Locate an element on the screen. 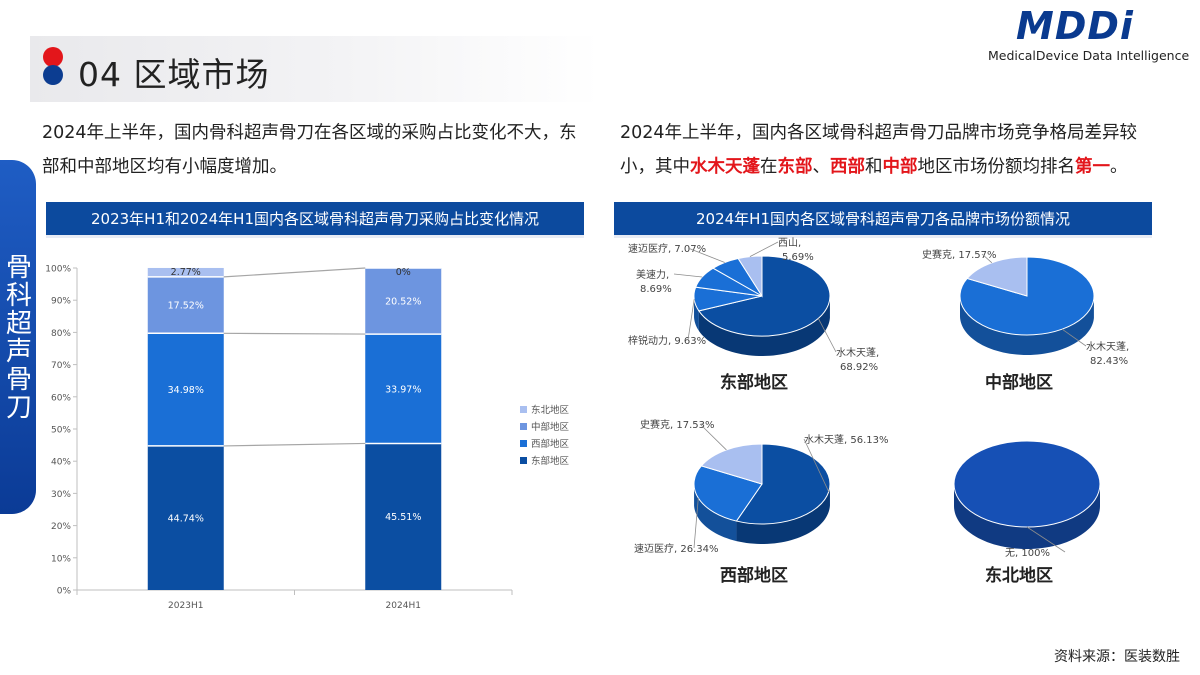 The image size is (1200, 675). legend-label: 中部地区 is located at coordinates (550, 427).